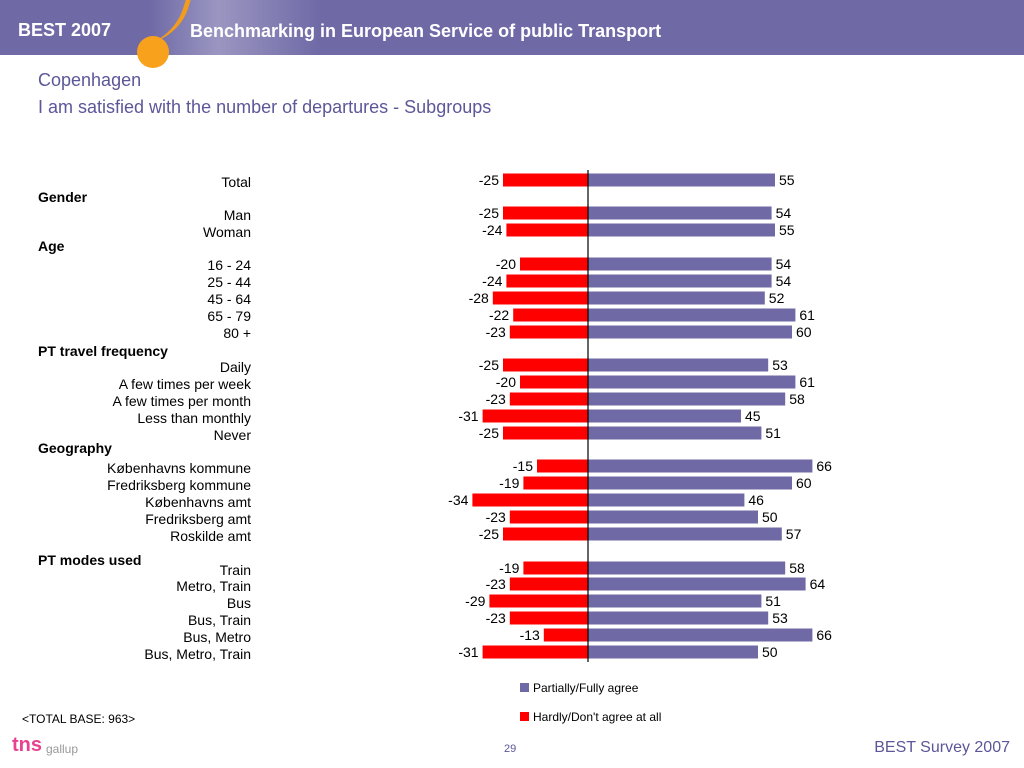 Image resolution: width=1024 pixels, height=768 pixels. I want to click on data-label-disagree: -24, so click(492, 230).